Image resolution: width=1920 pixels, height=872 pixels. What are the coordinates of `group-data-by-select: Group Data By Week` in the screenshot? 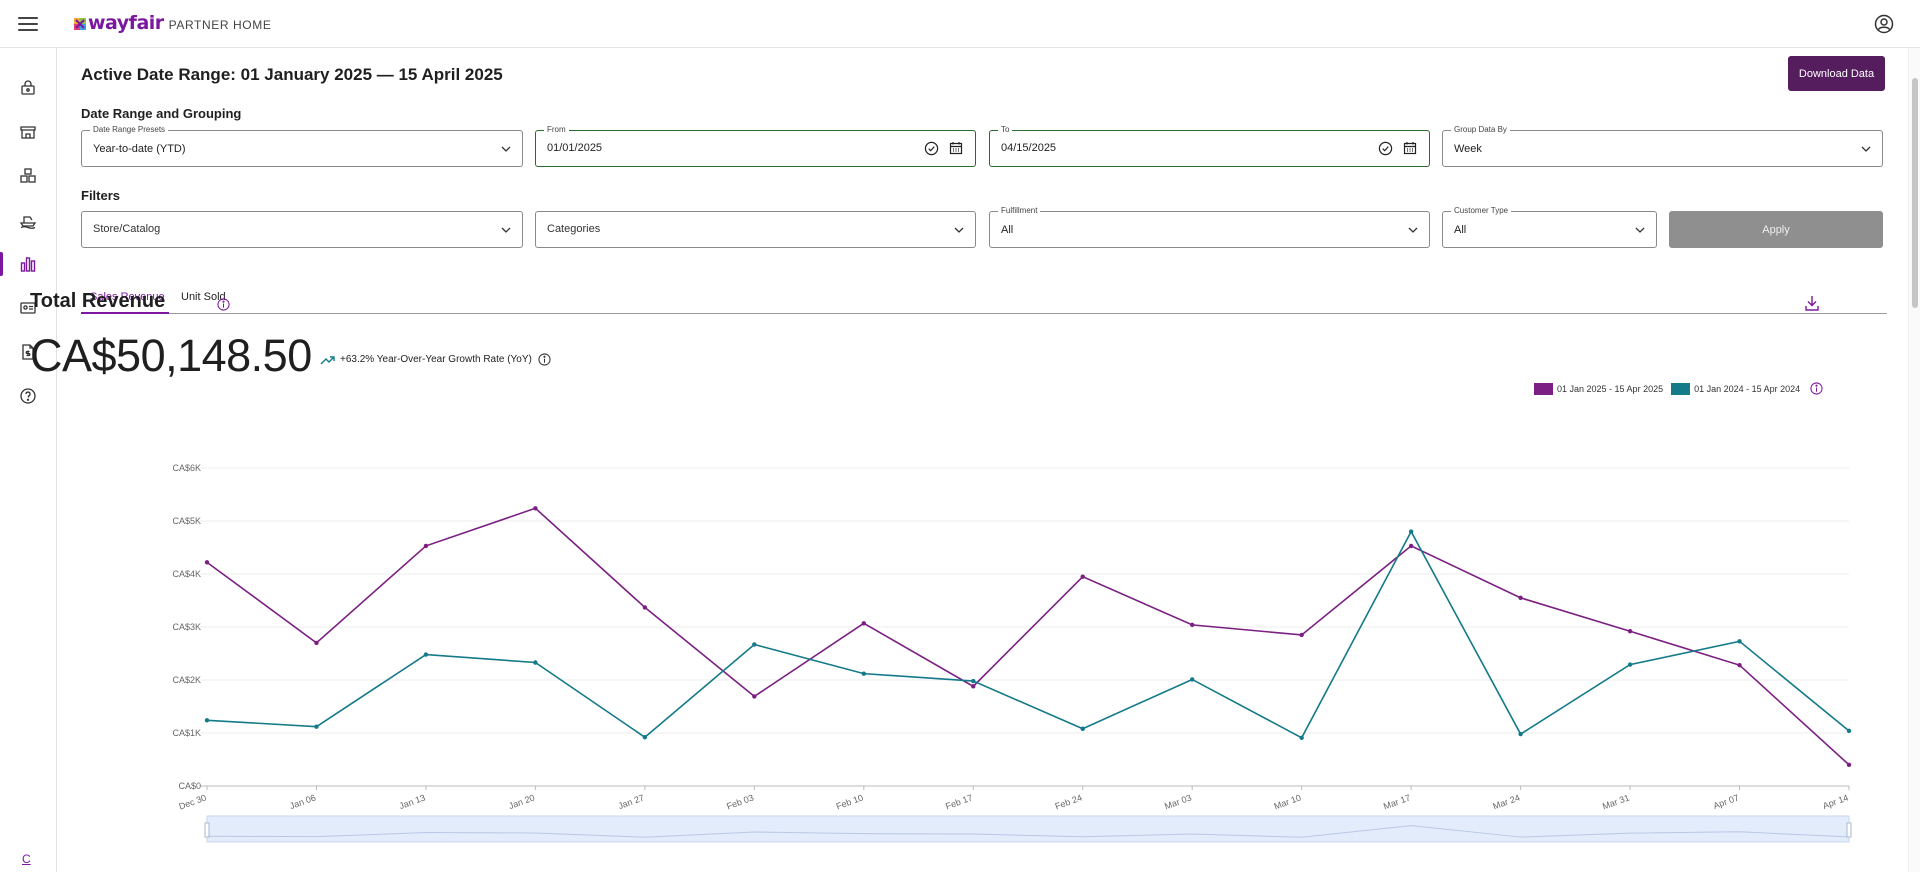 It's located at (1662, 146).